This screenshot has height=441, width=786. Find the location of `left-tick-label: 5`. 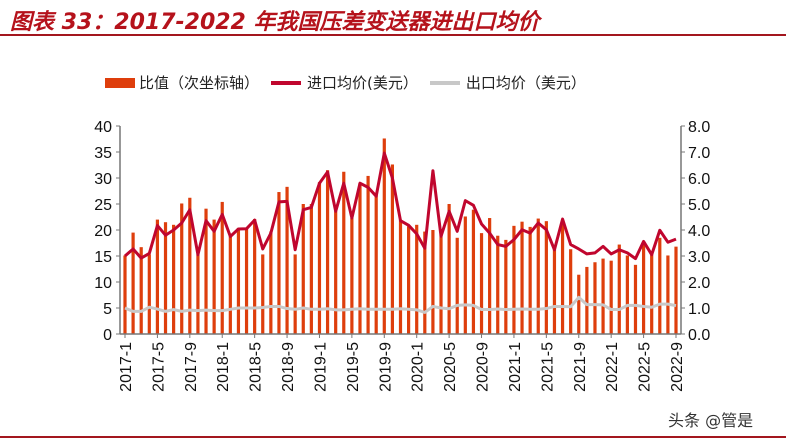

left-tick-label: 5 is located at coordinates (107, 309).